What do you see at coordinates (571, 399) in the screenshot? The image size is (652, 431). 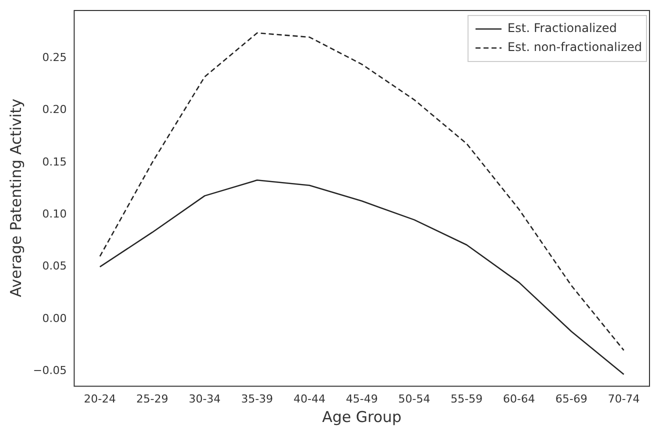 I see `x-tick-label: 65-69` at bounding box center [571, 399].